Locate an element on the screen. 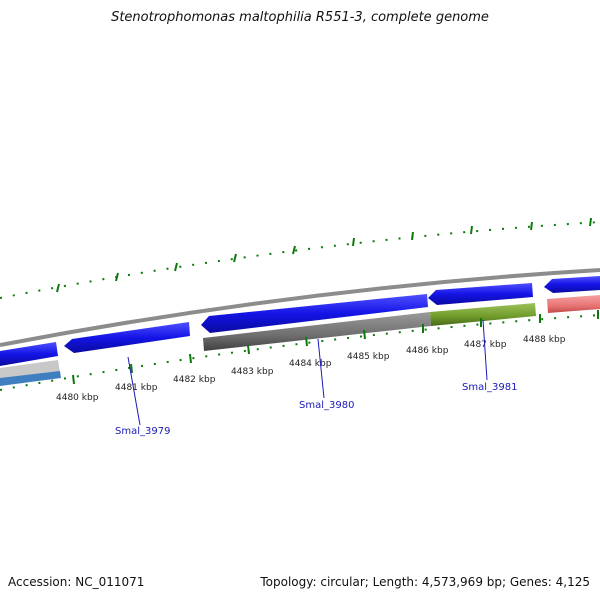 The image size is (600, 600). steelblue-feature is located at coordinates (30, 378).